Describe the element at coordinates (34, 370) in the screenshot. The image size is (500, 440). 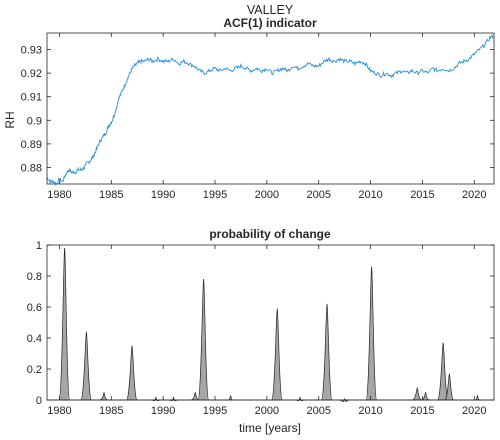
I see `prob-ytick-label: 0.2` at that location.